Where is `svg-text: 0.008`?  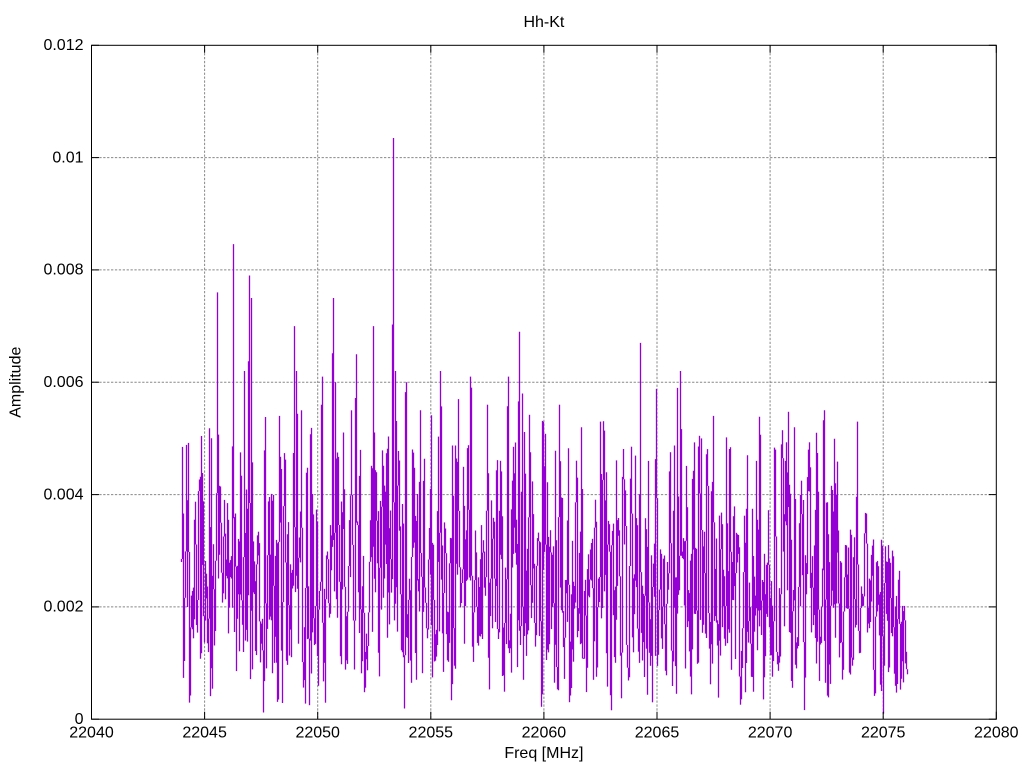
svg-text: 0.008 is located at coordinates (63, 270).